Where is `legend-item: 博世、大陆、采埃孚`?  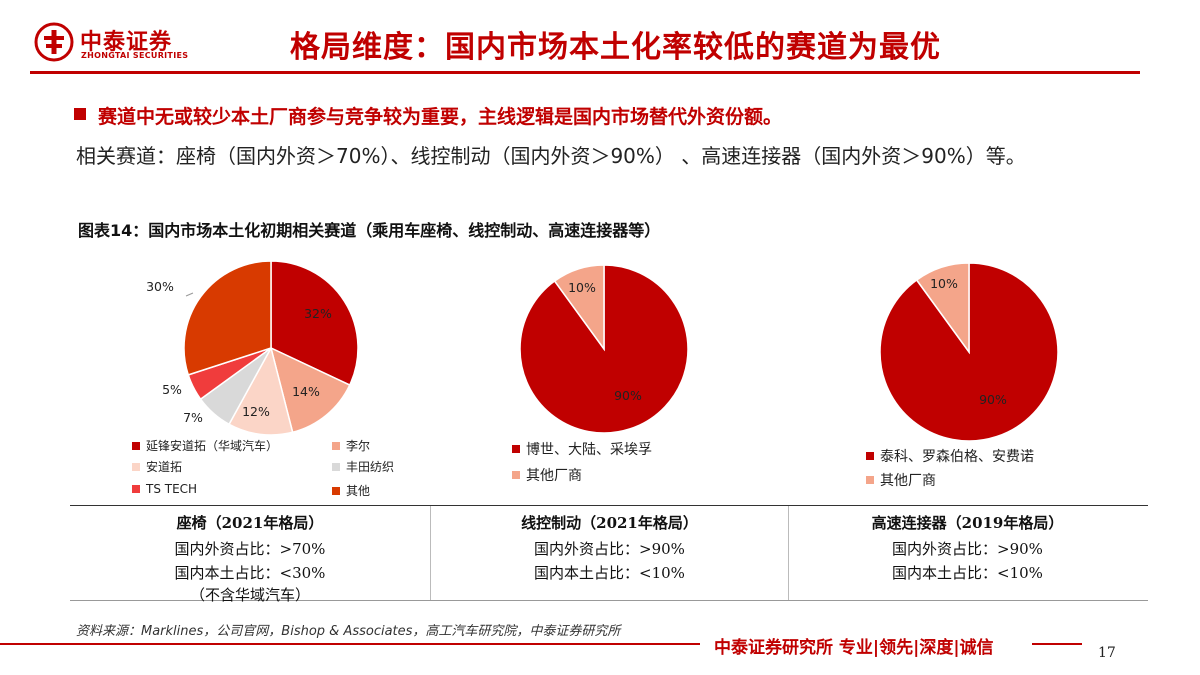 legend-item: 博世、大陆、采埃孚 is located at coordinates (582, 449).